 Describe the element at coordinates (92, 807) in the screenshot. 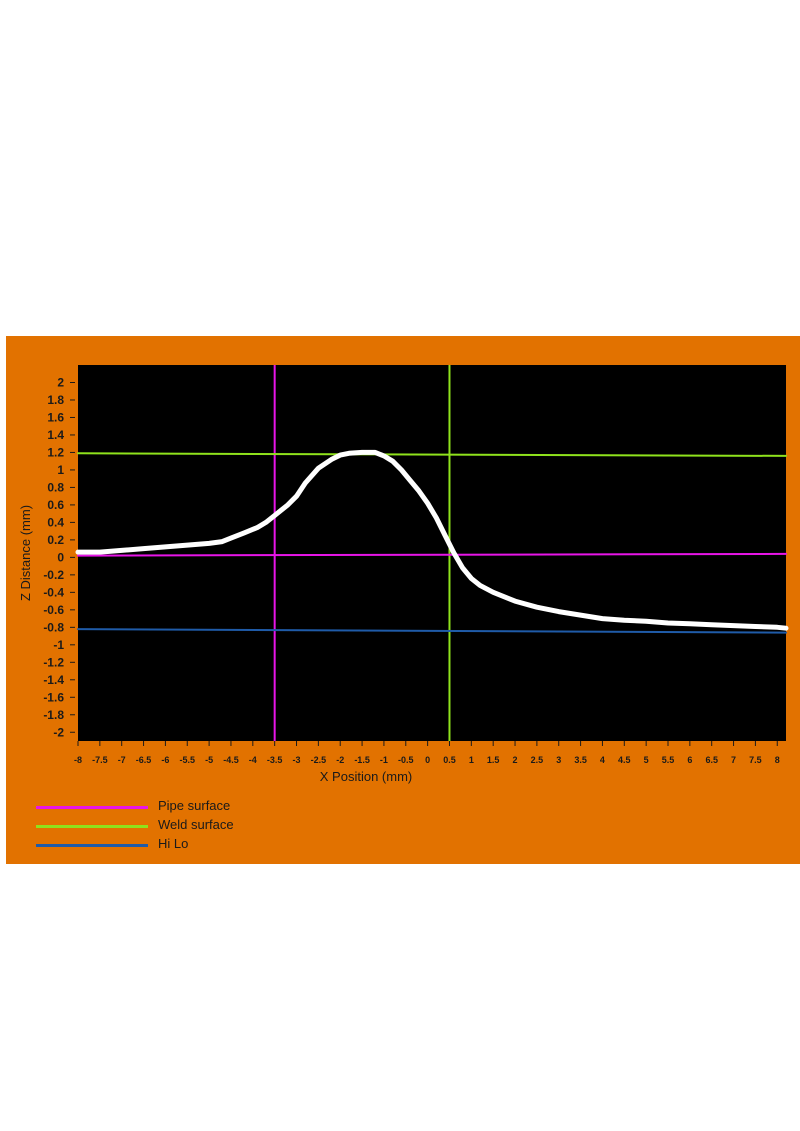

I see `legend-swatch-pipe-surface` at that location.